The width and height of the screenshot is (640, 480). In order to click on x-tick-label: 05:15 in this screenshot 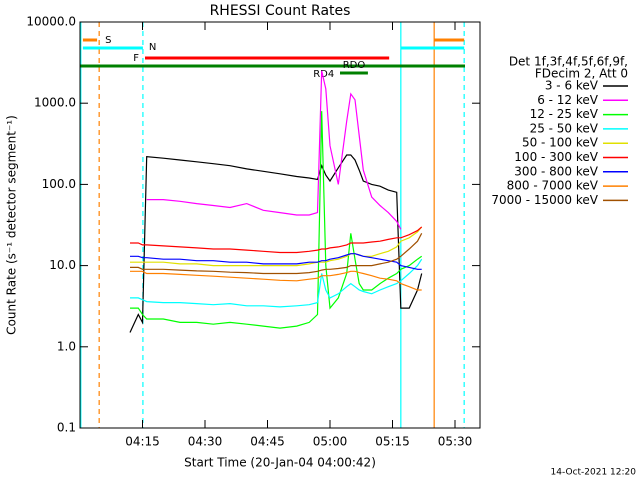, I will do `click(392, 442)`.